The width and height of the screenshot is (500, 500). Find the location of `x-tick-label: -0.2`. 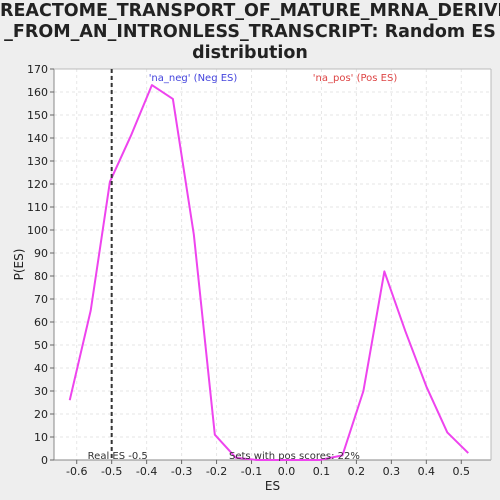

x-tick-label: -0.2 is located at coordinates (216, 471).